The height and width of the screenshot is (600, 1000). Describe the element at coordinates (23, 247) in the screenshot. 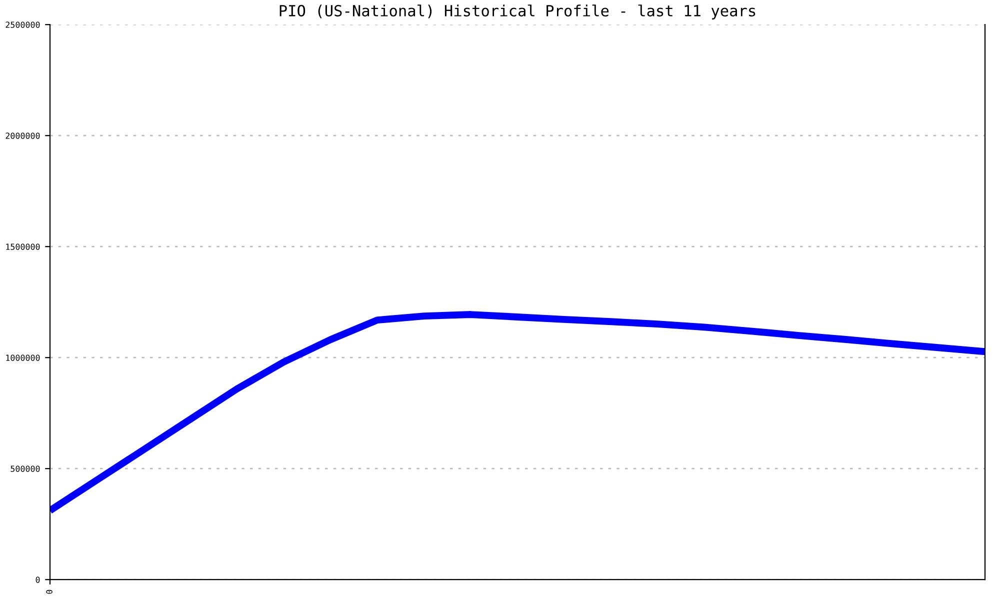

I see `y-tick-label: 1500000` at that location.